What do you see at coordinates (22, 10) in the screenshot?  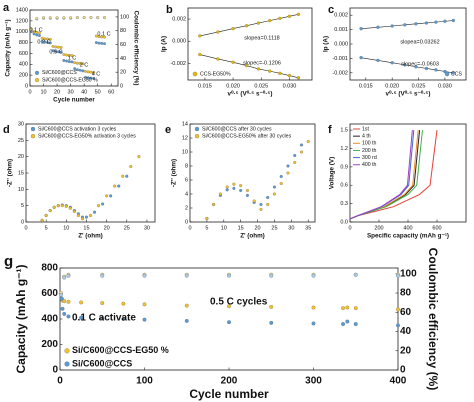 I see `y-tick-label: 1400` at bounding box center [22, 10].